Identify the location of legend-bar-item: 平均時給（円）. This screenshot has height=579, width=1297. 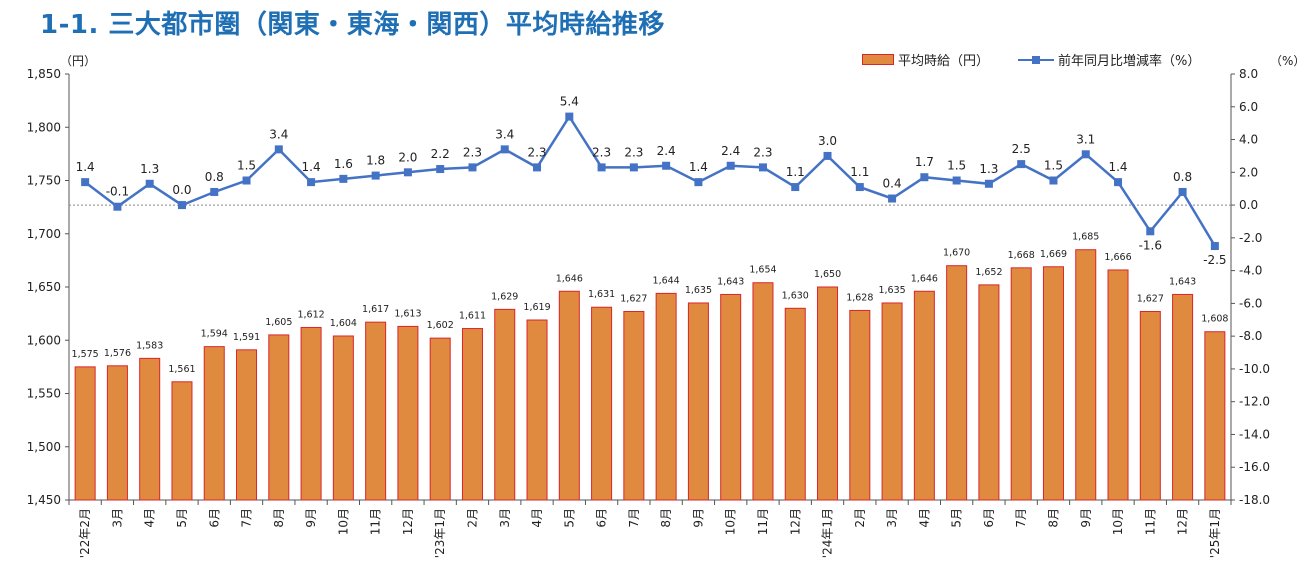
(925, 59).